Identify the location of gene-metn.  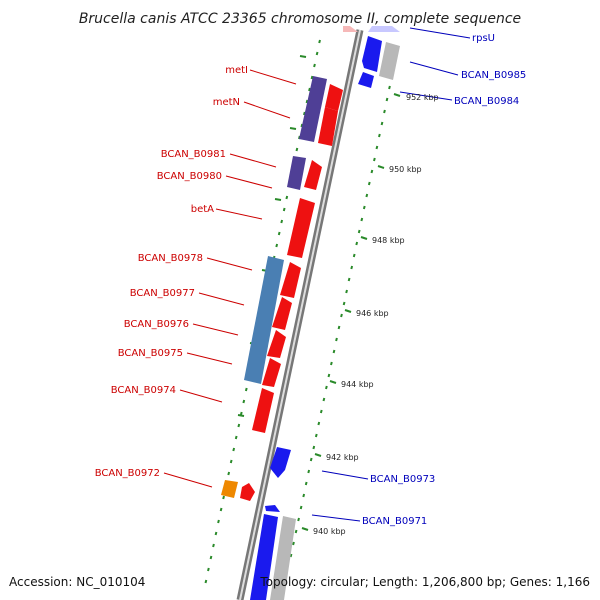
(328, 126).